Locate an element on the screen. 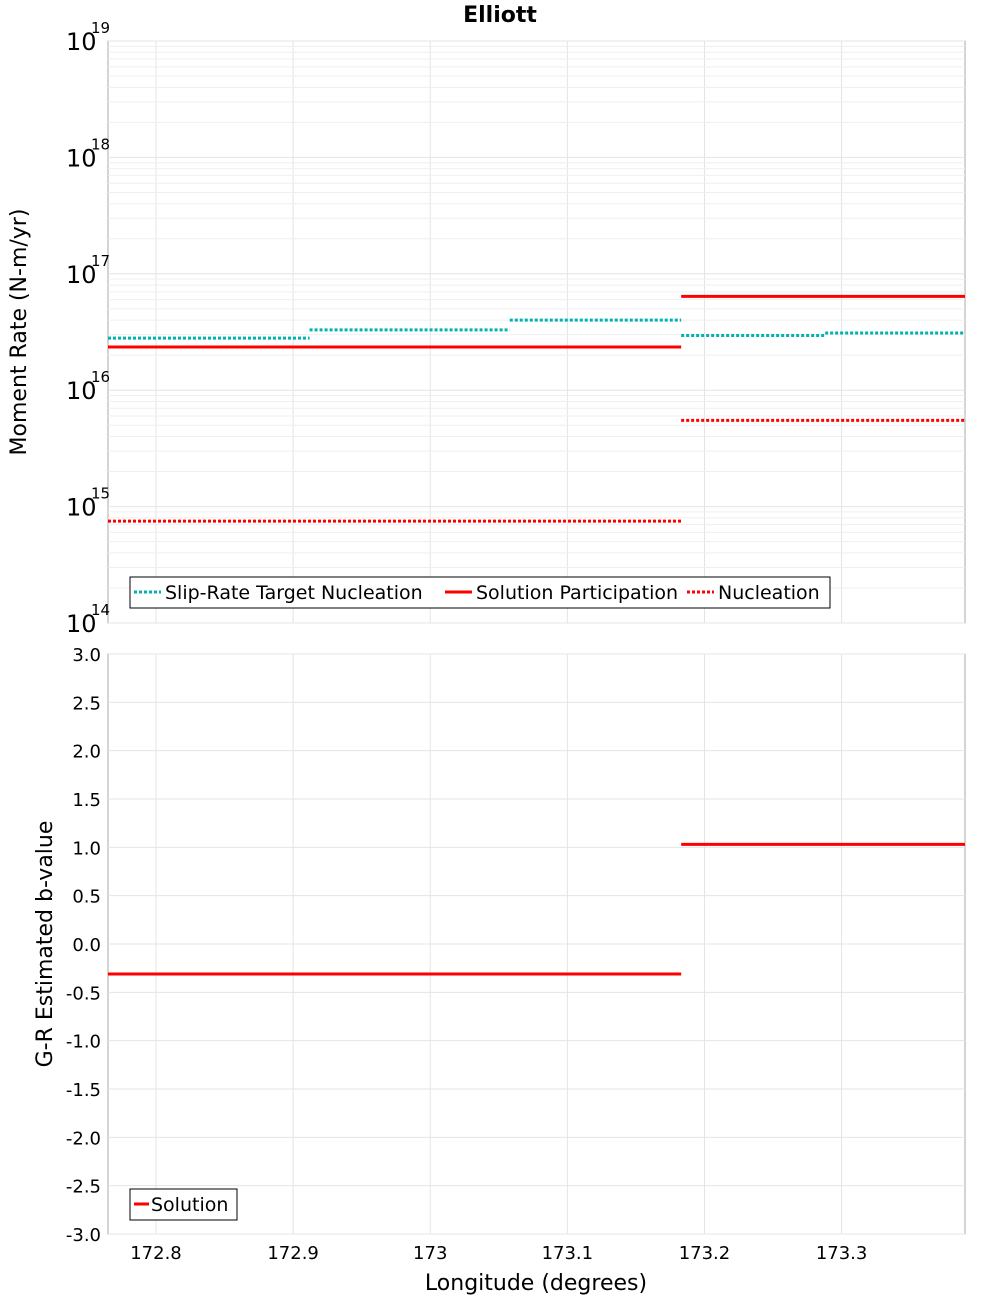  legend-label: Solution Participation is located at coordinates (577, 593).